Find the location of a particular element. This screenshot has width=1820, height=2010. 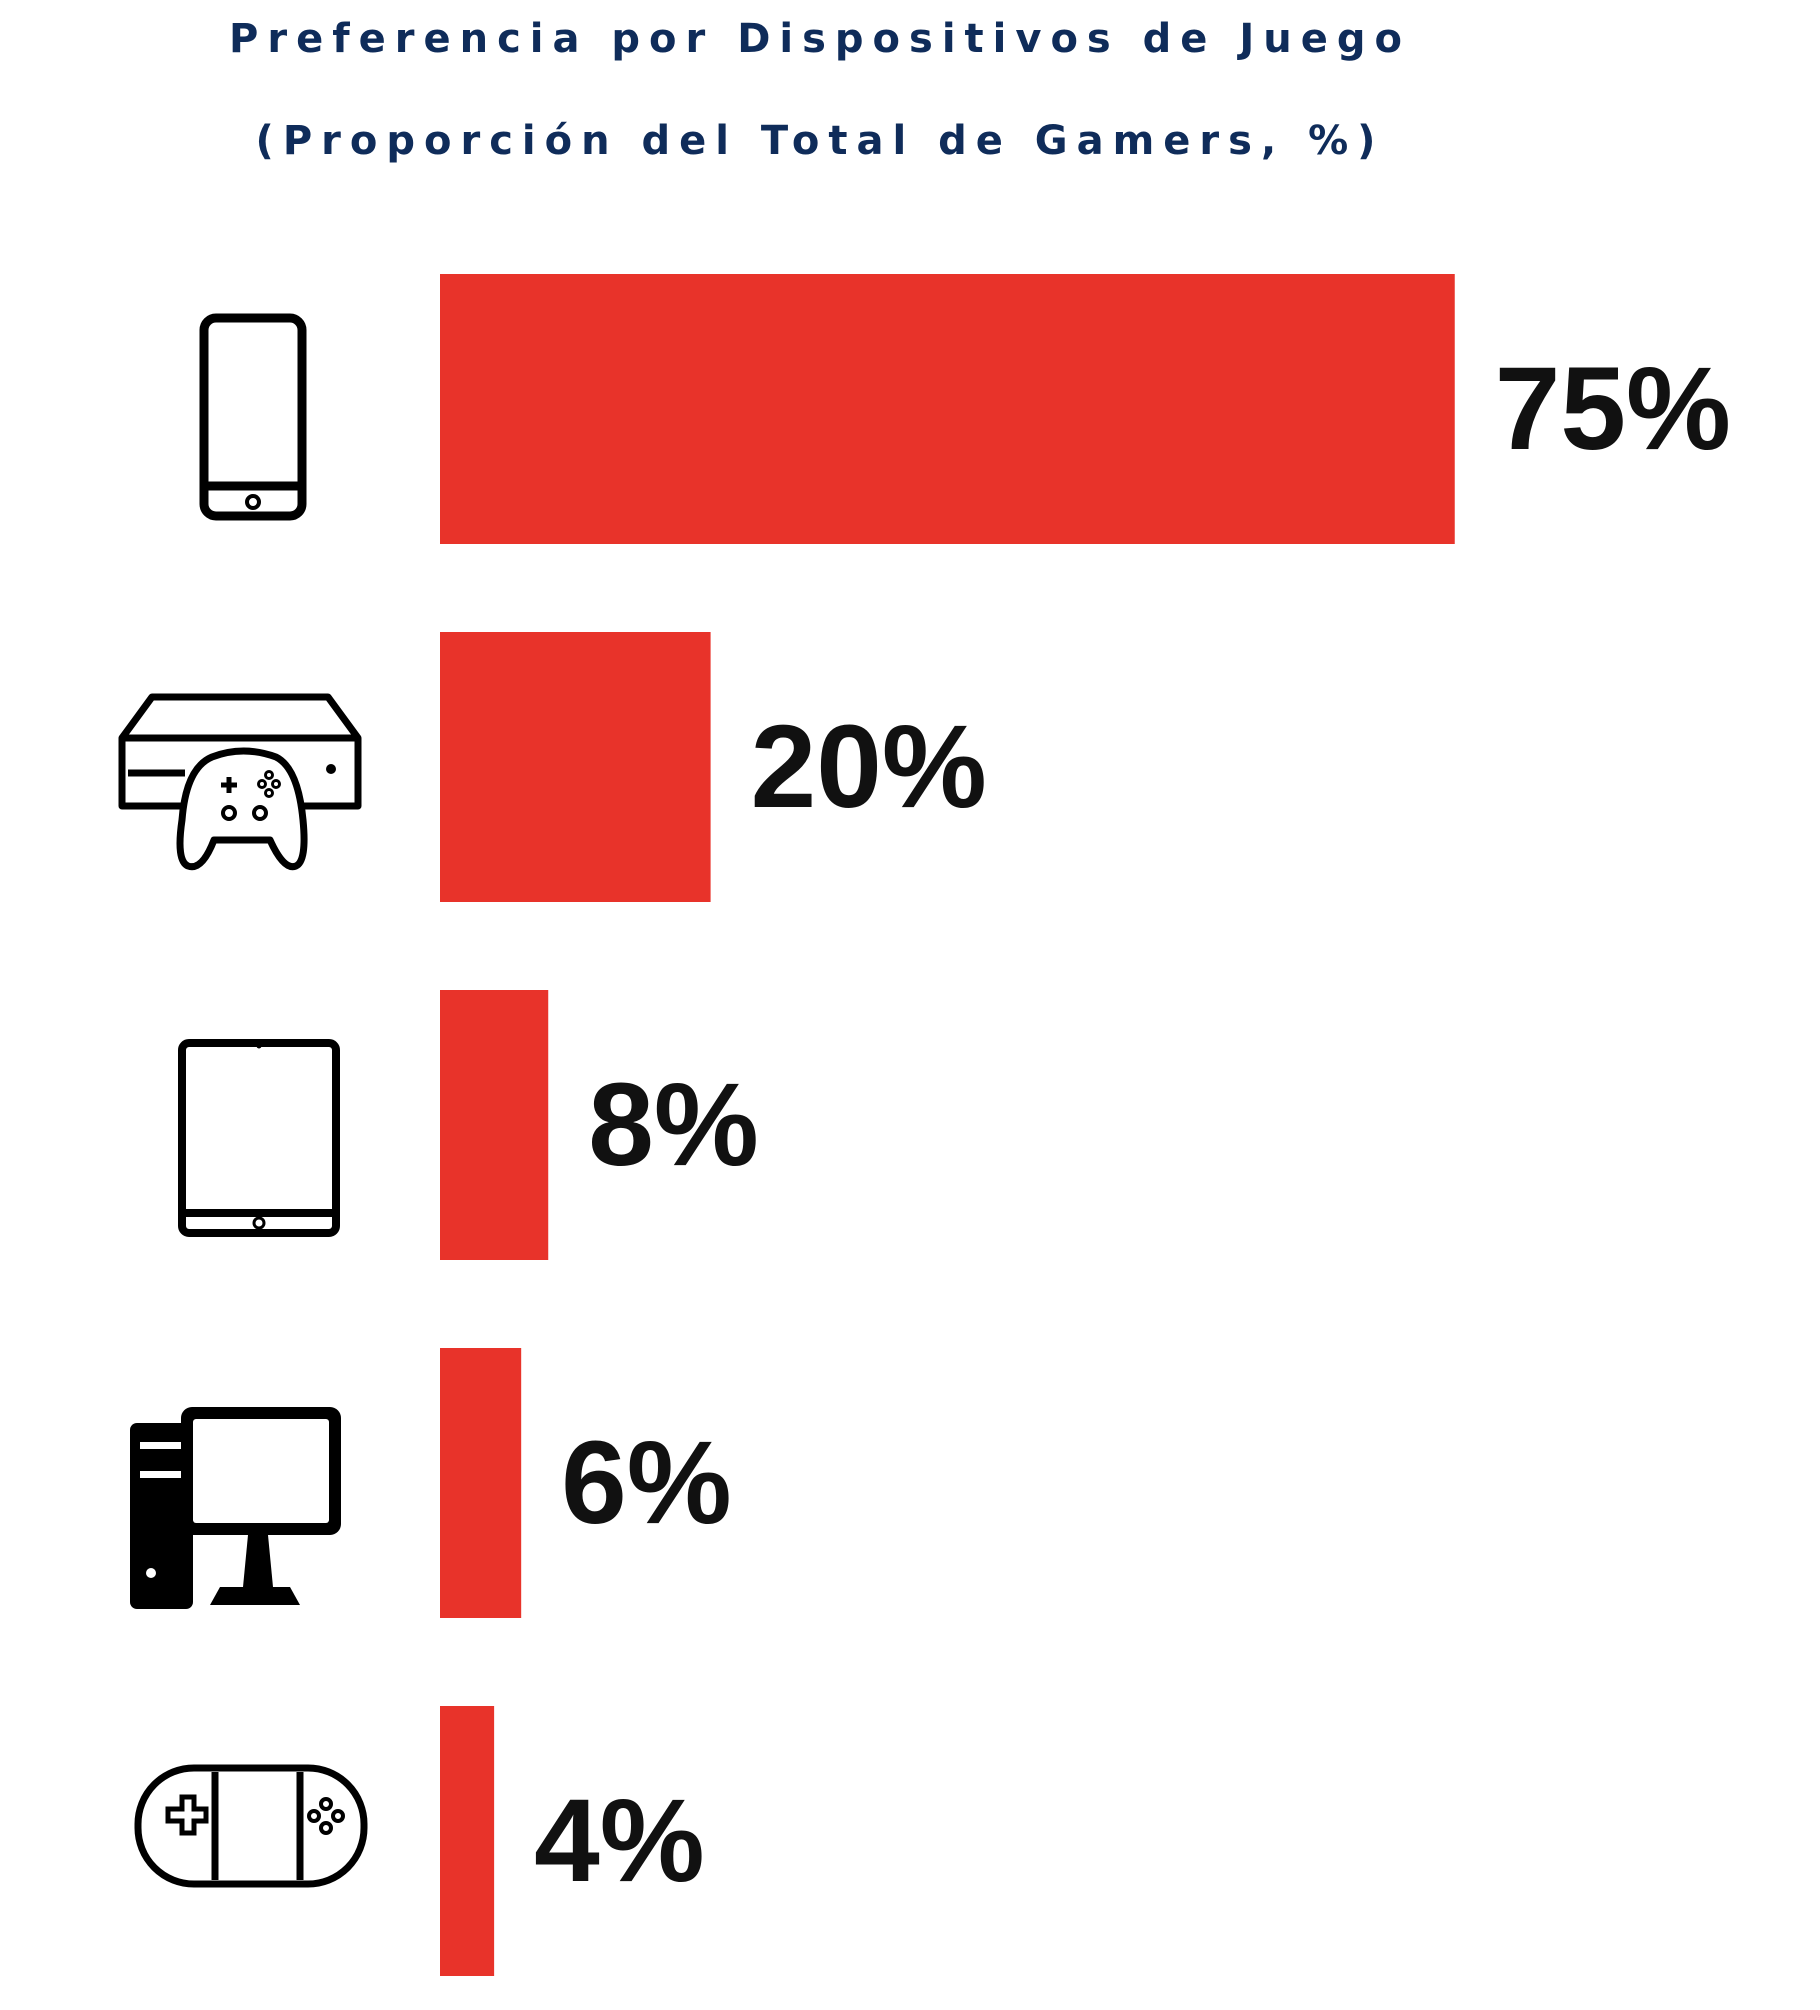

bar-tablet is located at coordinates (494, 1125).